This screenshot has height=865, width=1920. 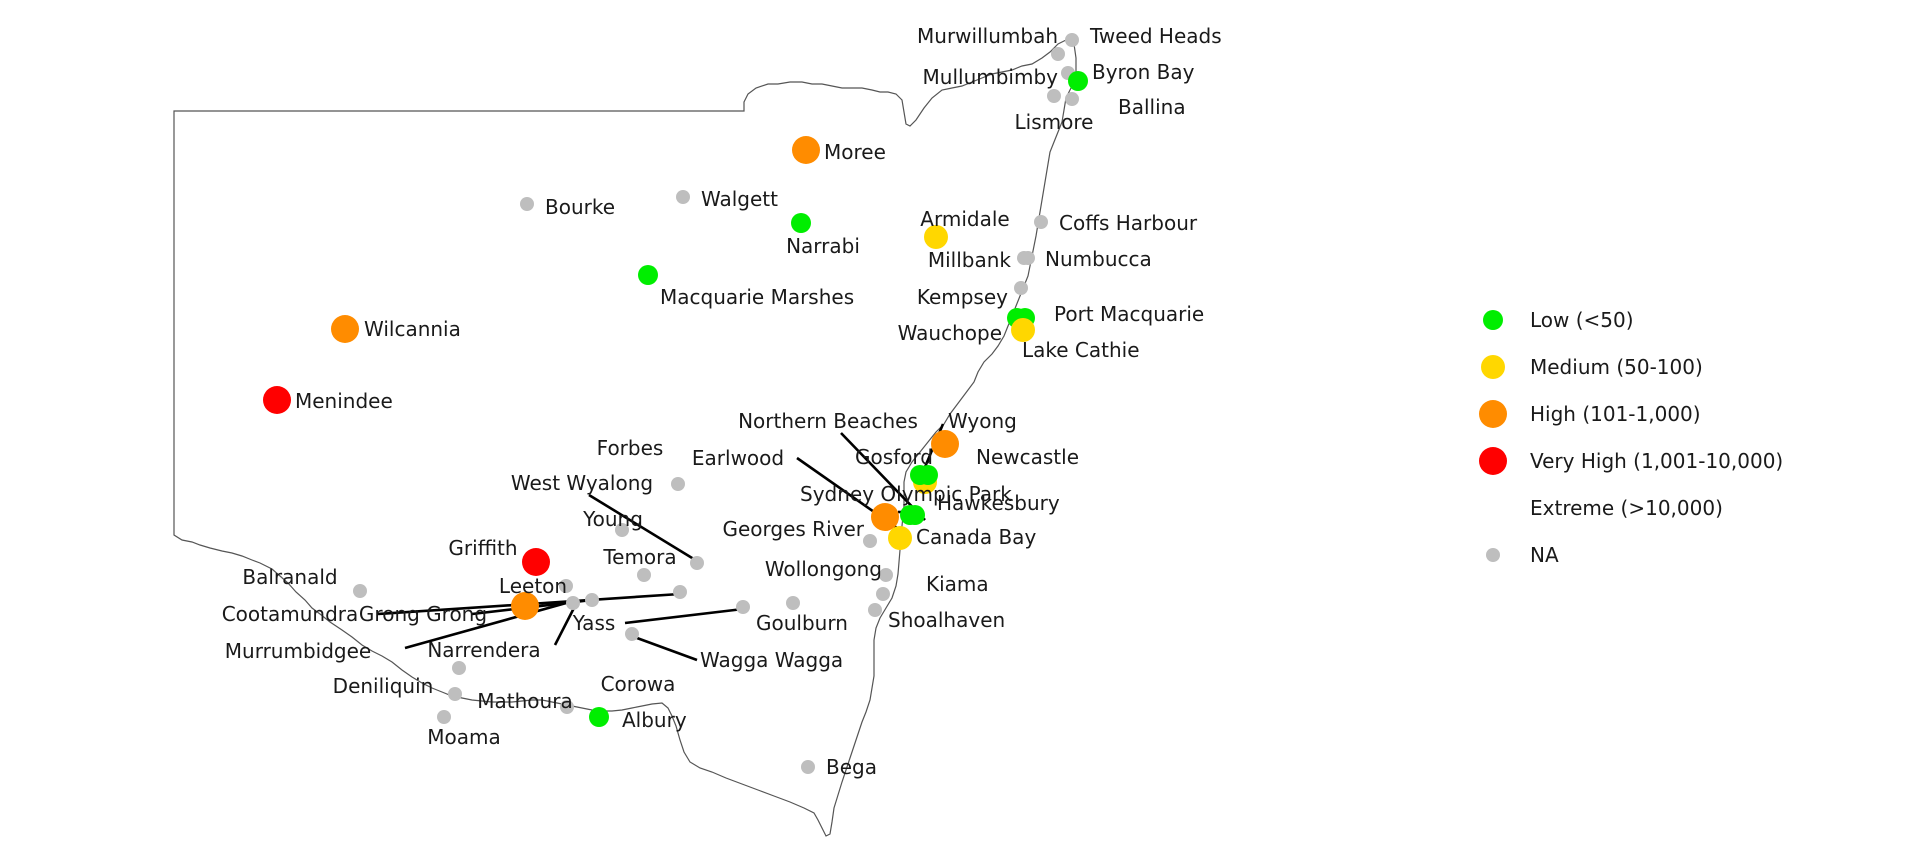 I want to click on label-mullumbimby: Mullumbimby, so click(x=991, y=77).